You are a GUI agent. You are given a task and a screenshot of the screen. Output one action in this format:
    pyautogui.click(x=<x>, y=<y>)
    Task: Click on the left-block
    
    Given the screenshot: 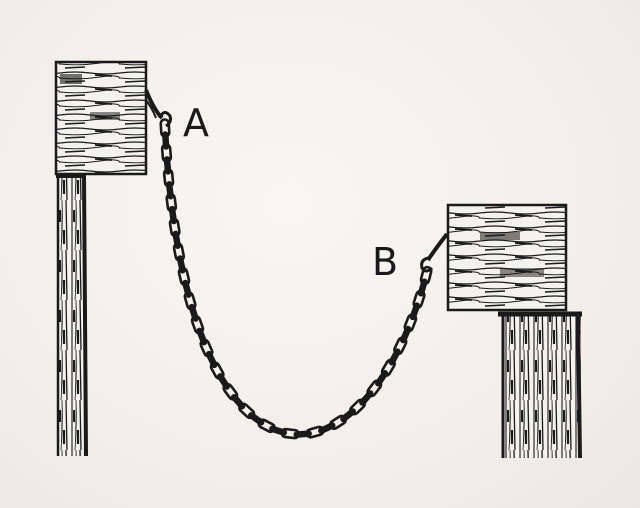 What is the action you would take?
    pyautogui.click(x=101, y=118)
    